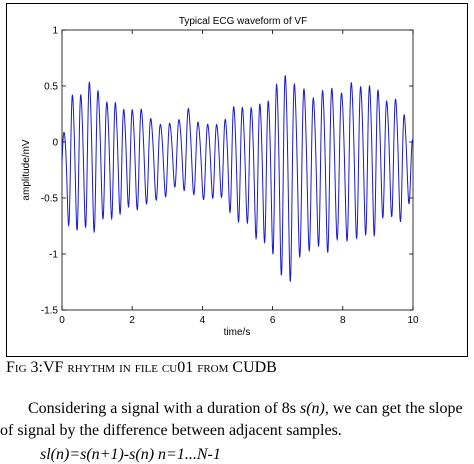 The image size is (474, 464). I want to click on caption-label: ig, so click(20, 367).